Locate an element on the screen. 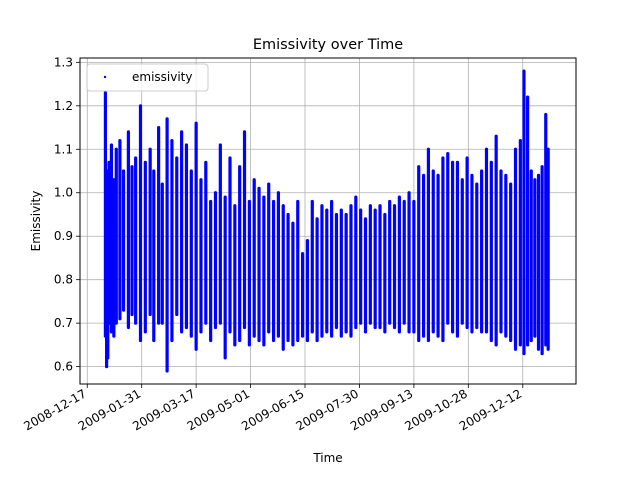 This screenshot has height=480, width=640. y-tick-label: 0.7 is located at coordinates (63, 323).